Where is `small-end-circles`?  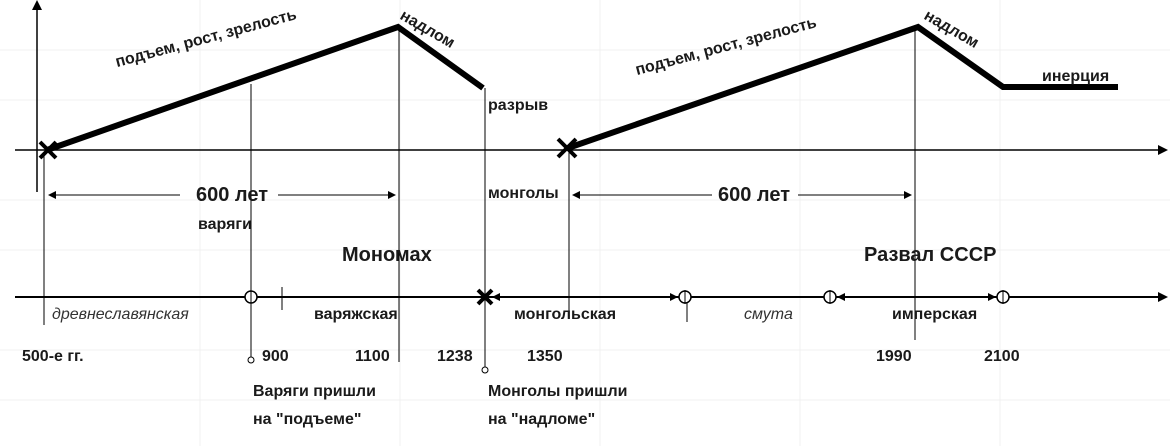 small-end-circles is located at coordinates (368, 365).